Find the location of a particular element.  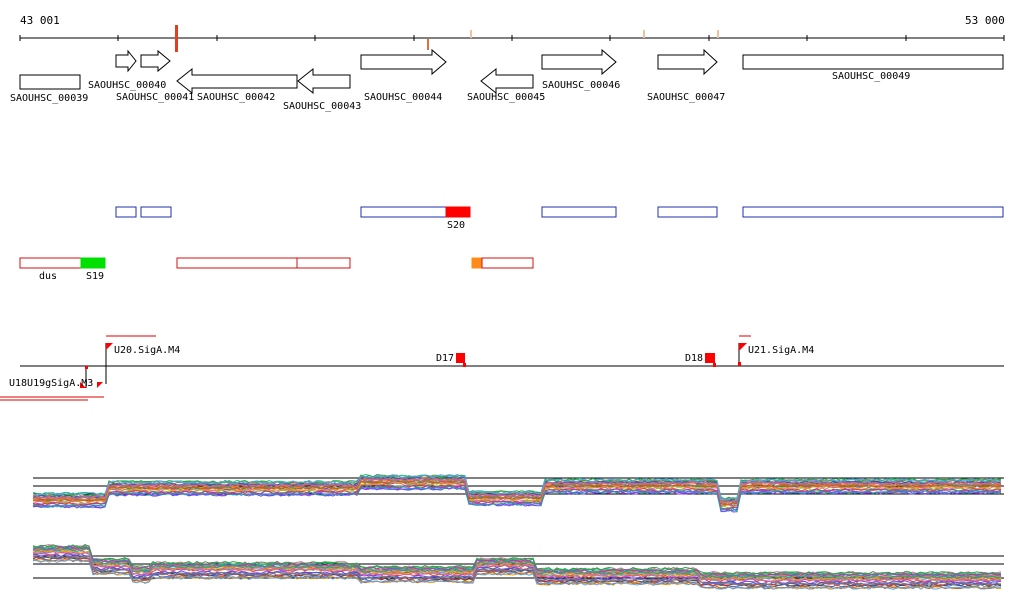

gene-label: SAOUHSC_00049 is located at coordinates (871, 76).